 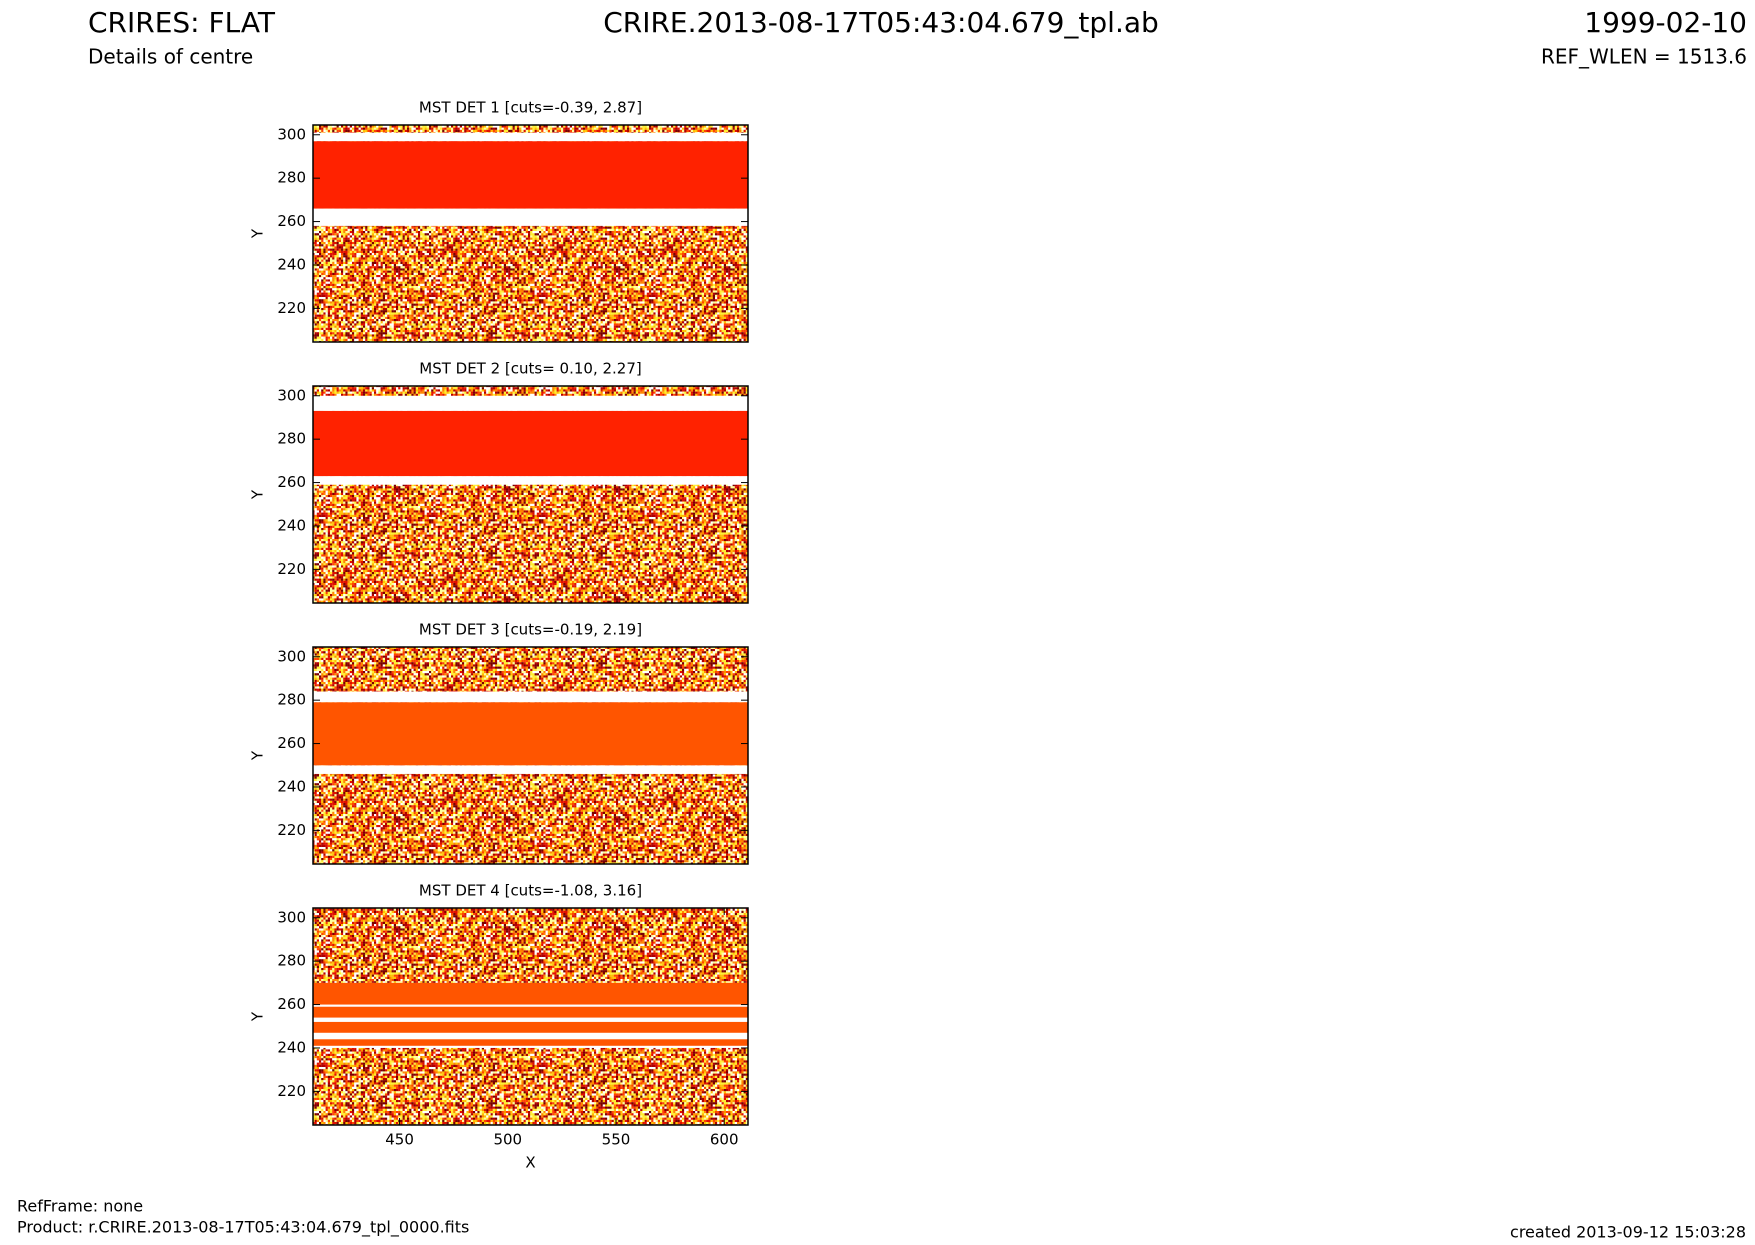 What do you see at coordinates (530, 369) in the screenshot?
I see `panel-title: MST DET 2 [cuts= 0.10, 2.27]` at bounding box center [530, 369].